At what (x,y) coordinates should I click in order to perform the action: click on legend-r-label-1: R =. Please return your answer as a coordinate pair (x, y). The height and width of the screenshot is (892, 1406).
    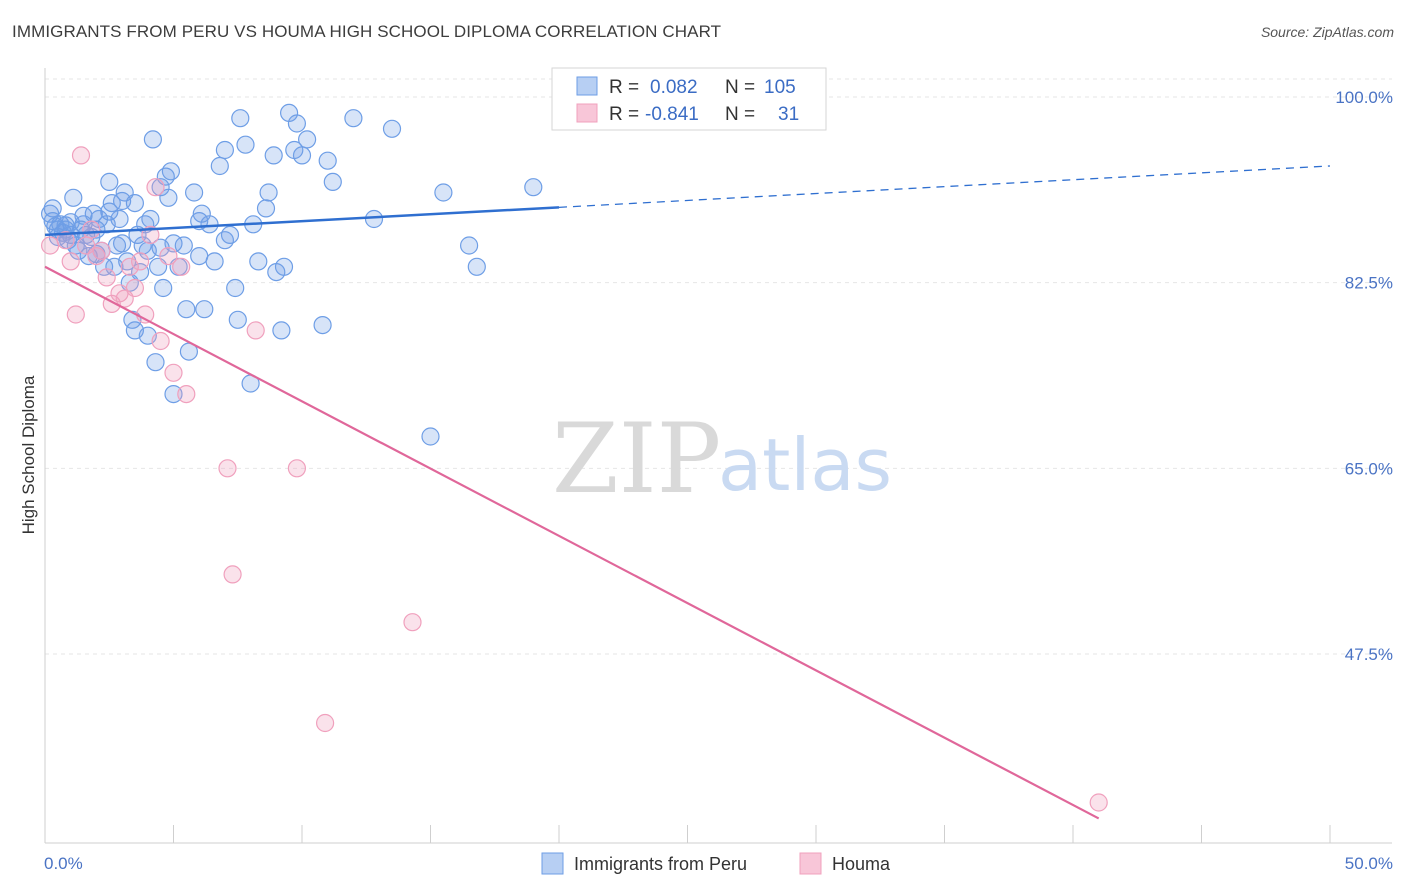
    Looking at the image, I should click on (624, 87).